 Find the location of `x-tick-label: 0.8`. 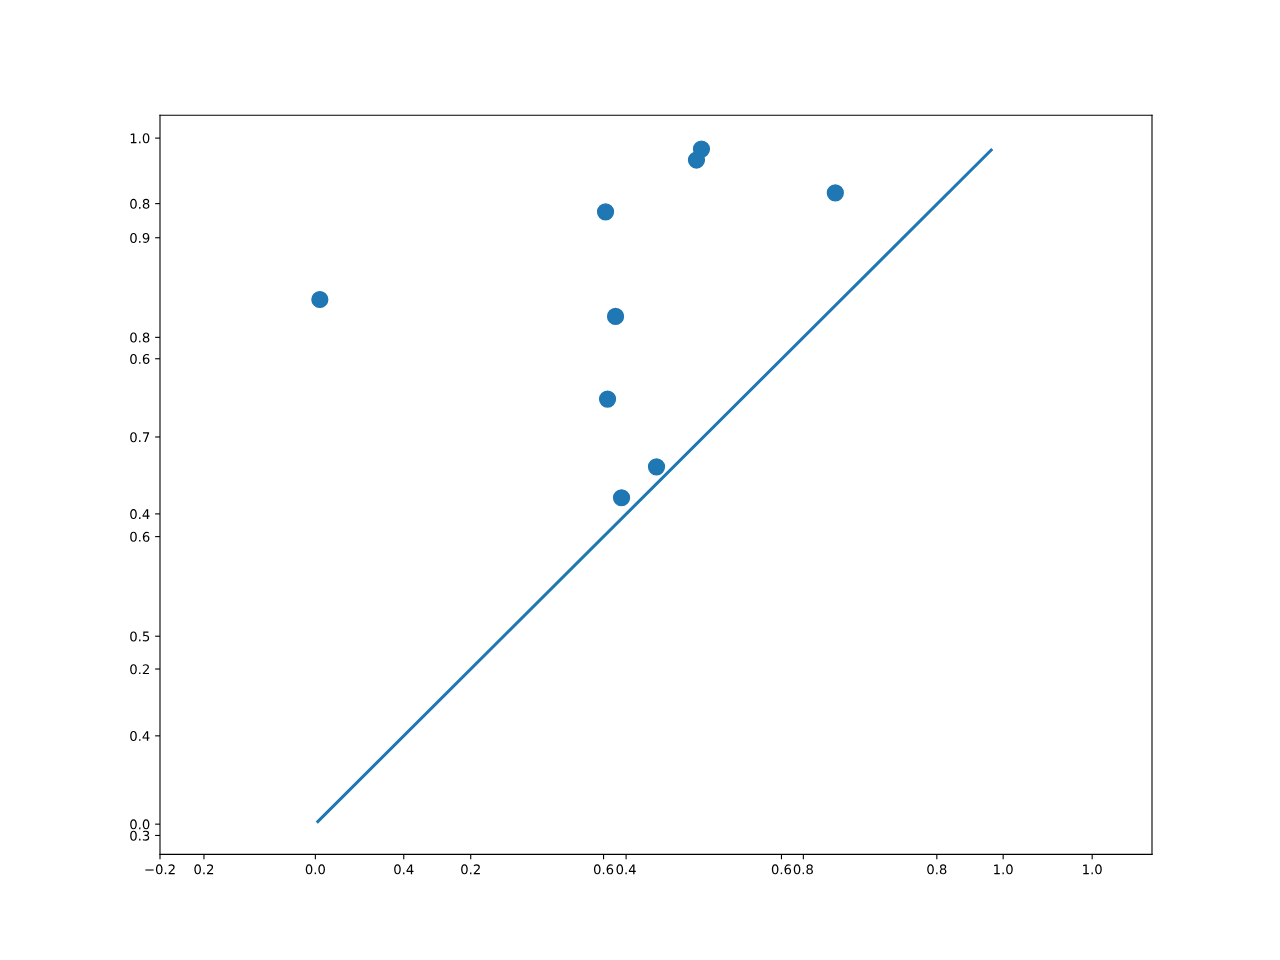

x-tick-label: 0.8 is located at coordinates (803, 869).